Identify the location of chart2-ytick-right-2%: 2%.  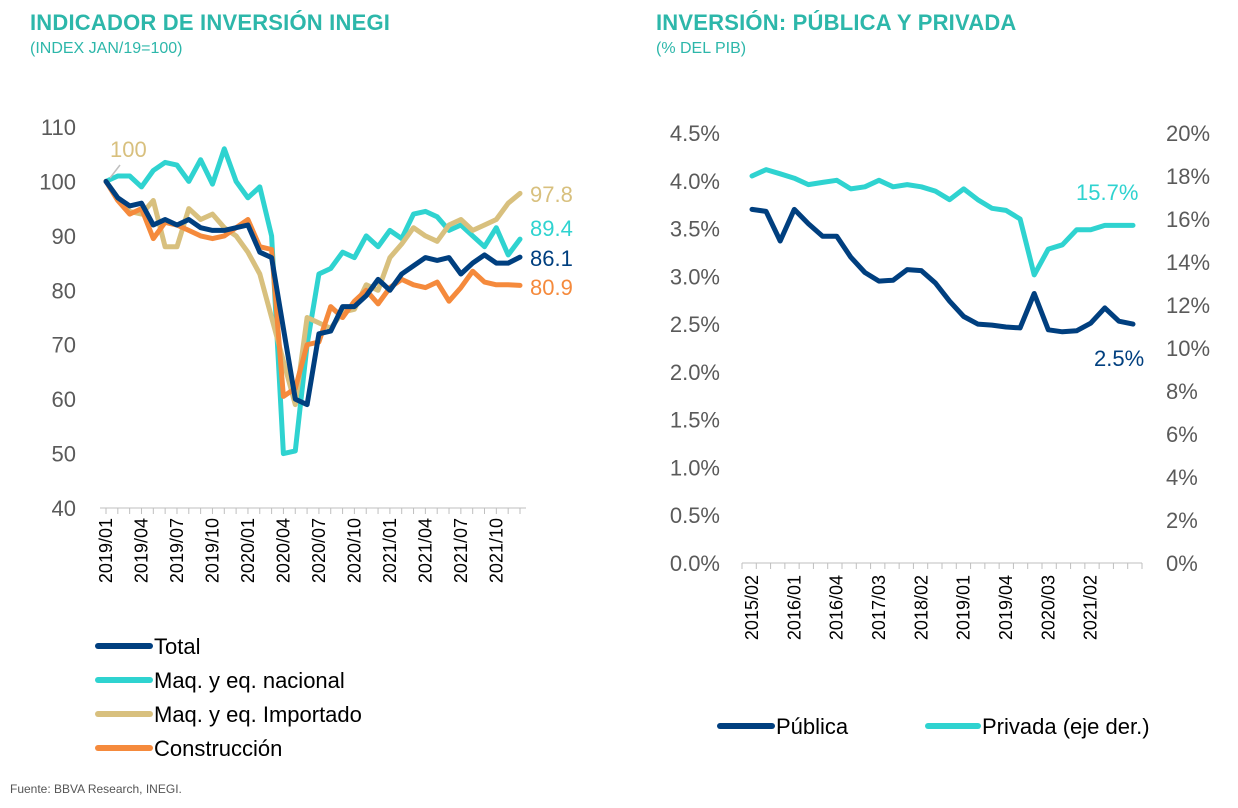
(1182, 520).